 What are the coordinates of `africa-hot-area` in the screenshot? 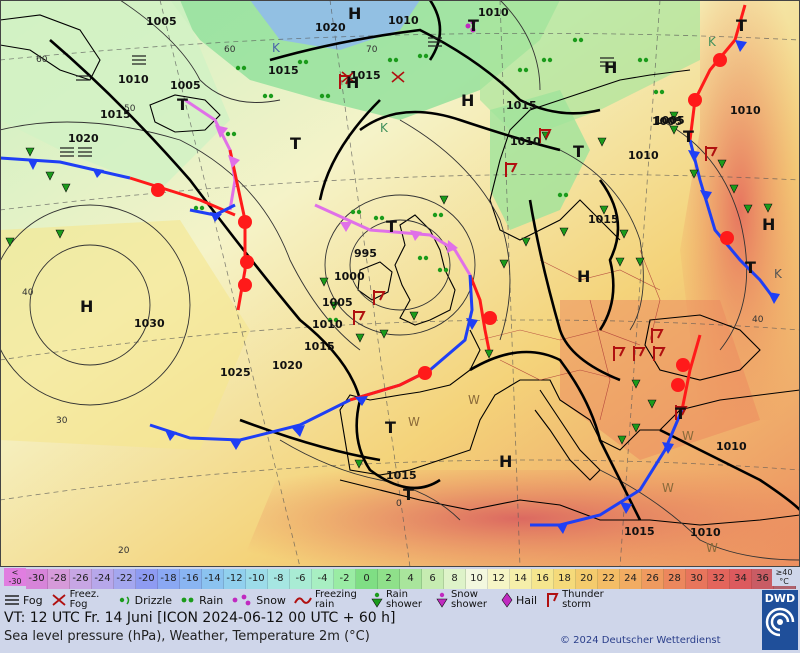 It's located at (520, 518).